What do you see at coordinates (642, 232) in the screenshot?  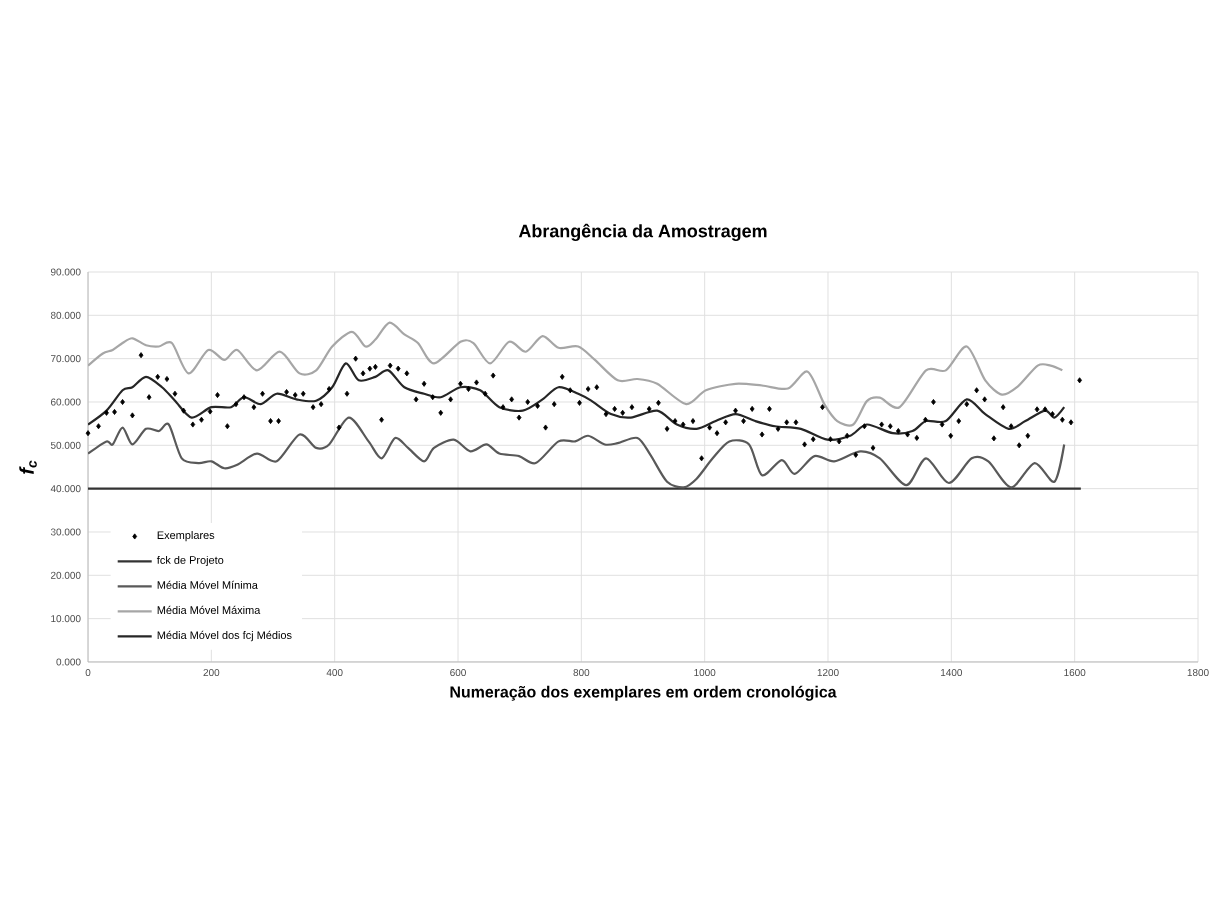 I see `chart-title: Abrangência da Amostragem` at bounding box center [642, 232].